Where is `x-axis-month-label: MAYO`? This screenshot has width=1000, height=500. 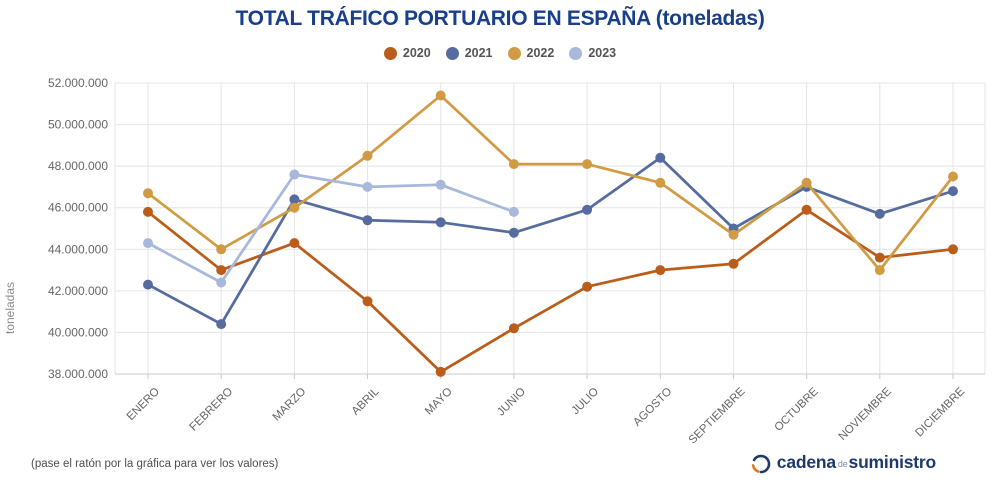
x-axis-month-label: MAYO is located at coordinates (439, 402).